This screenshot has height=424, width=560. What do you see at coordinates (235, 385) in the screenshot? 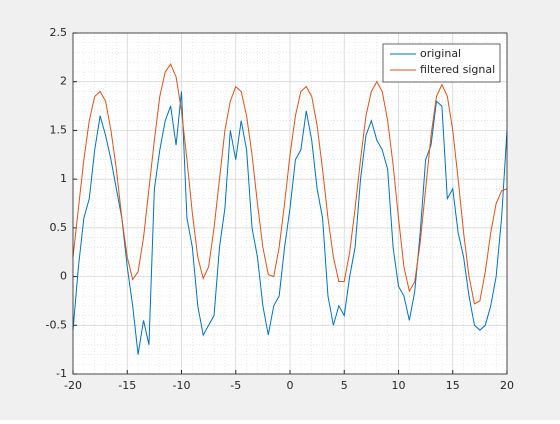
I see `x-tick-label: -5` at bounding box center [235, 385].